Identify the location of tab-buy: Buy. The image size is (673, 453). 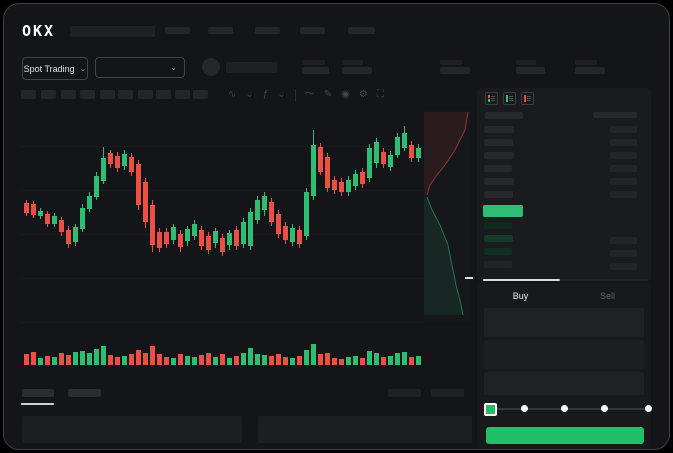
(520, 296).